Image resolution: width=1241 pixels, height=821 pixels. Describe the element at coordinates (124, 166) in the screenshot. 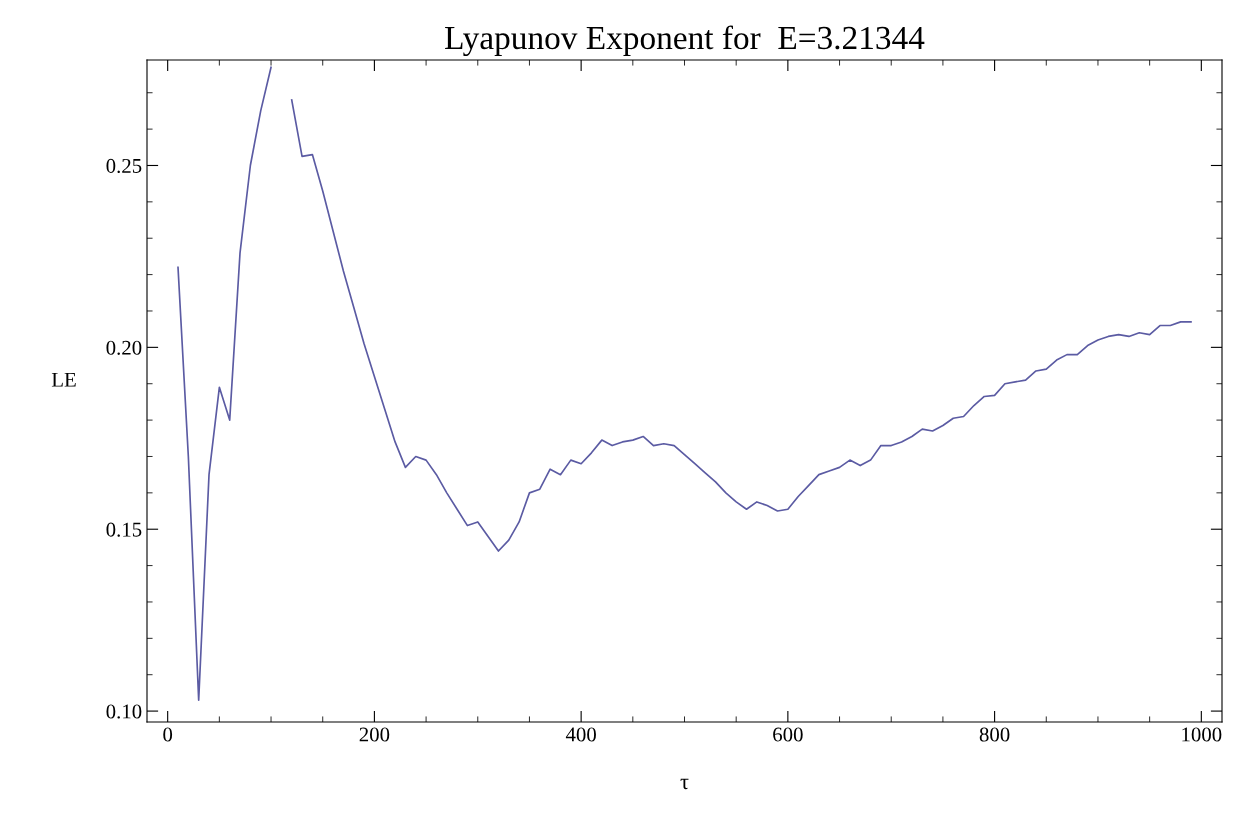

I see `y-tick-label: 0.25` at that location.